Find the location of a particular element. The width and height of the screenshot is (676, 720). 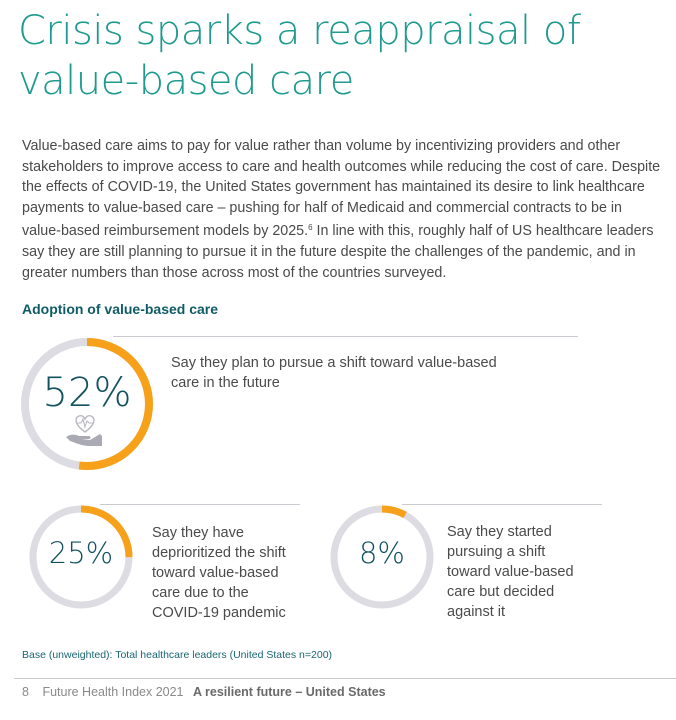

publication-name: Future Health Index 2021 is located at coordinates (113, 692).